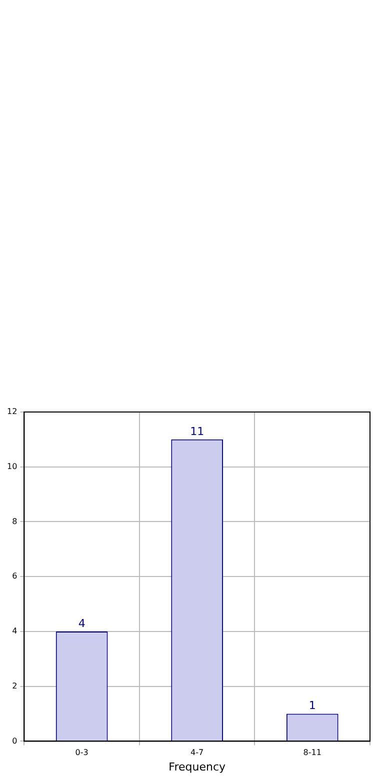 The width and height of the screenshot is (390, 780). Describe the element at coordinates (82, 623) in the screenshot. I see `data-label: 4` at that location.